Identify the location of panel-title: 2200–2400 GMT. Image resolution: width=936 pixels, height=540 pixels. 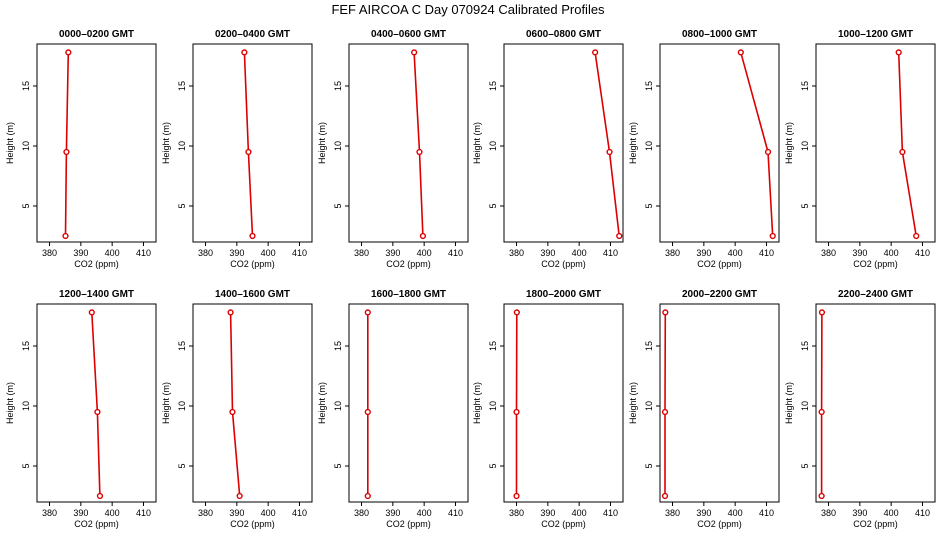
(875, 294).